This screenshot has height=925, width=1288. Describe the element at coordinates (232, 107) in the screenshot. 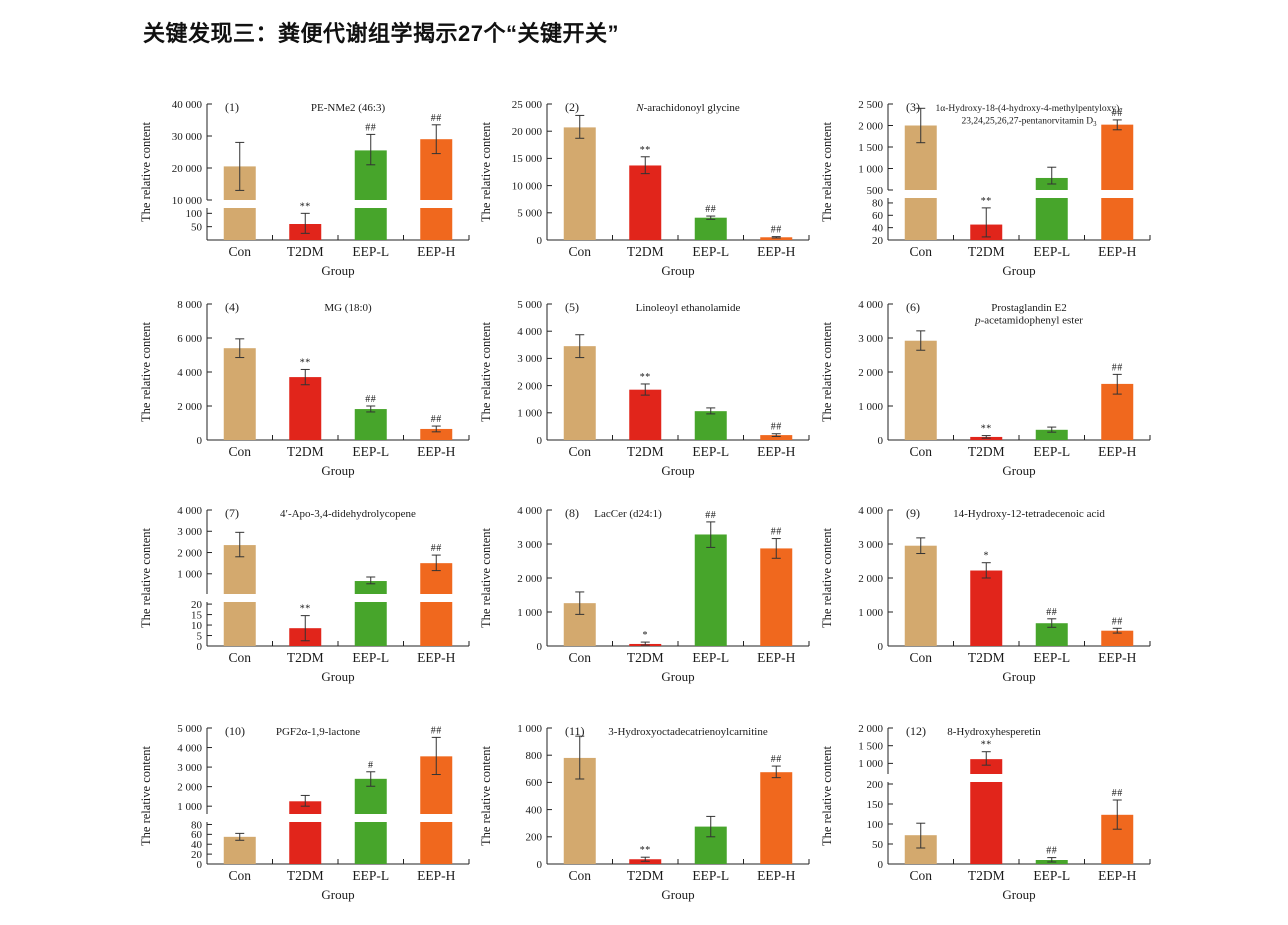

I see `subplot-number: (1)` at that location.